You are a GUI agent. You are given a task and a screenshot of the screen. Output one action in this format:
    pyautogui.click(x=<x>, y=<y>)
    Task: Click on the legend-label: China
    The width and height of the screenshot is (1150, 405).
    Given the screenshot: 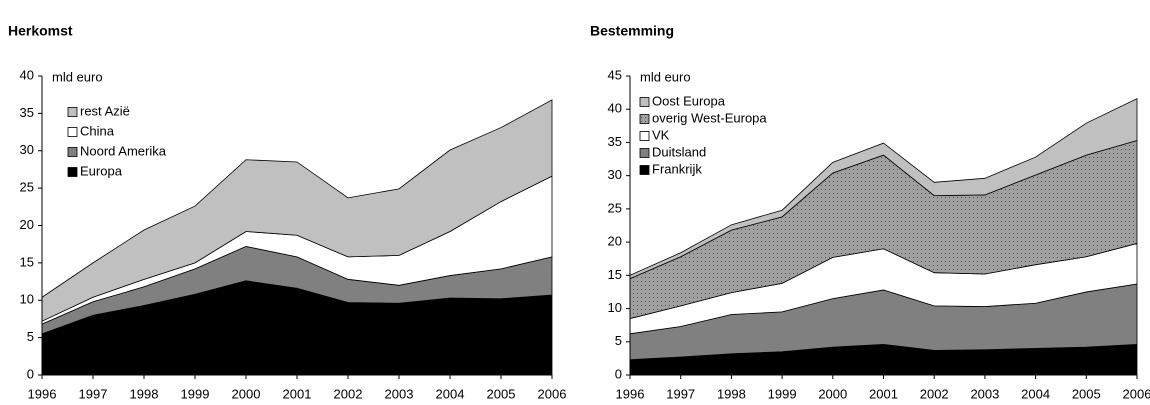 What is the action you would take?
    pyautogui.click(x=97, y=130)
    